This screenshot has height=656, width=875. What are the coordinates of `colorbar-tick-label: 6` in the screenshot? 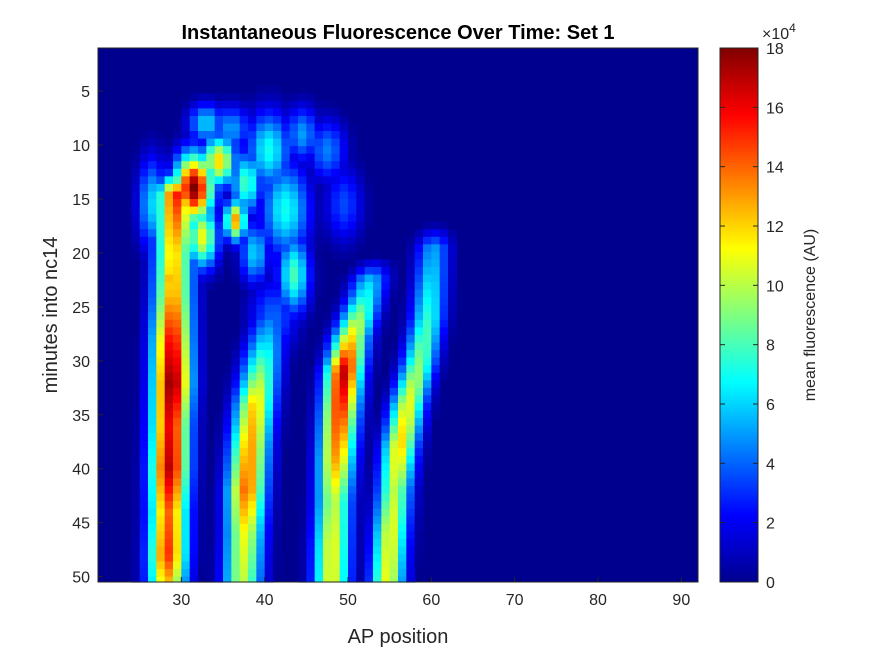 It's located at (770, 405).